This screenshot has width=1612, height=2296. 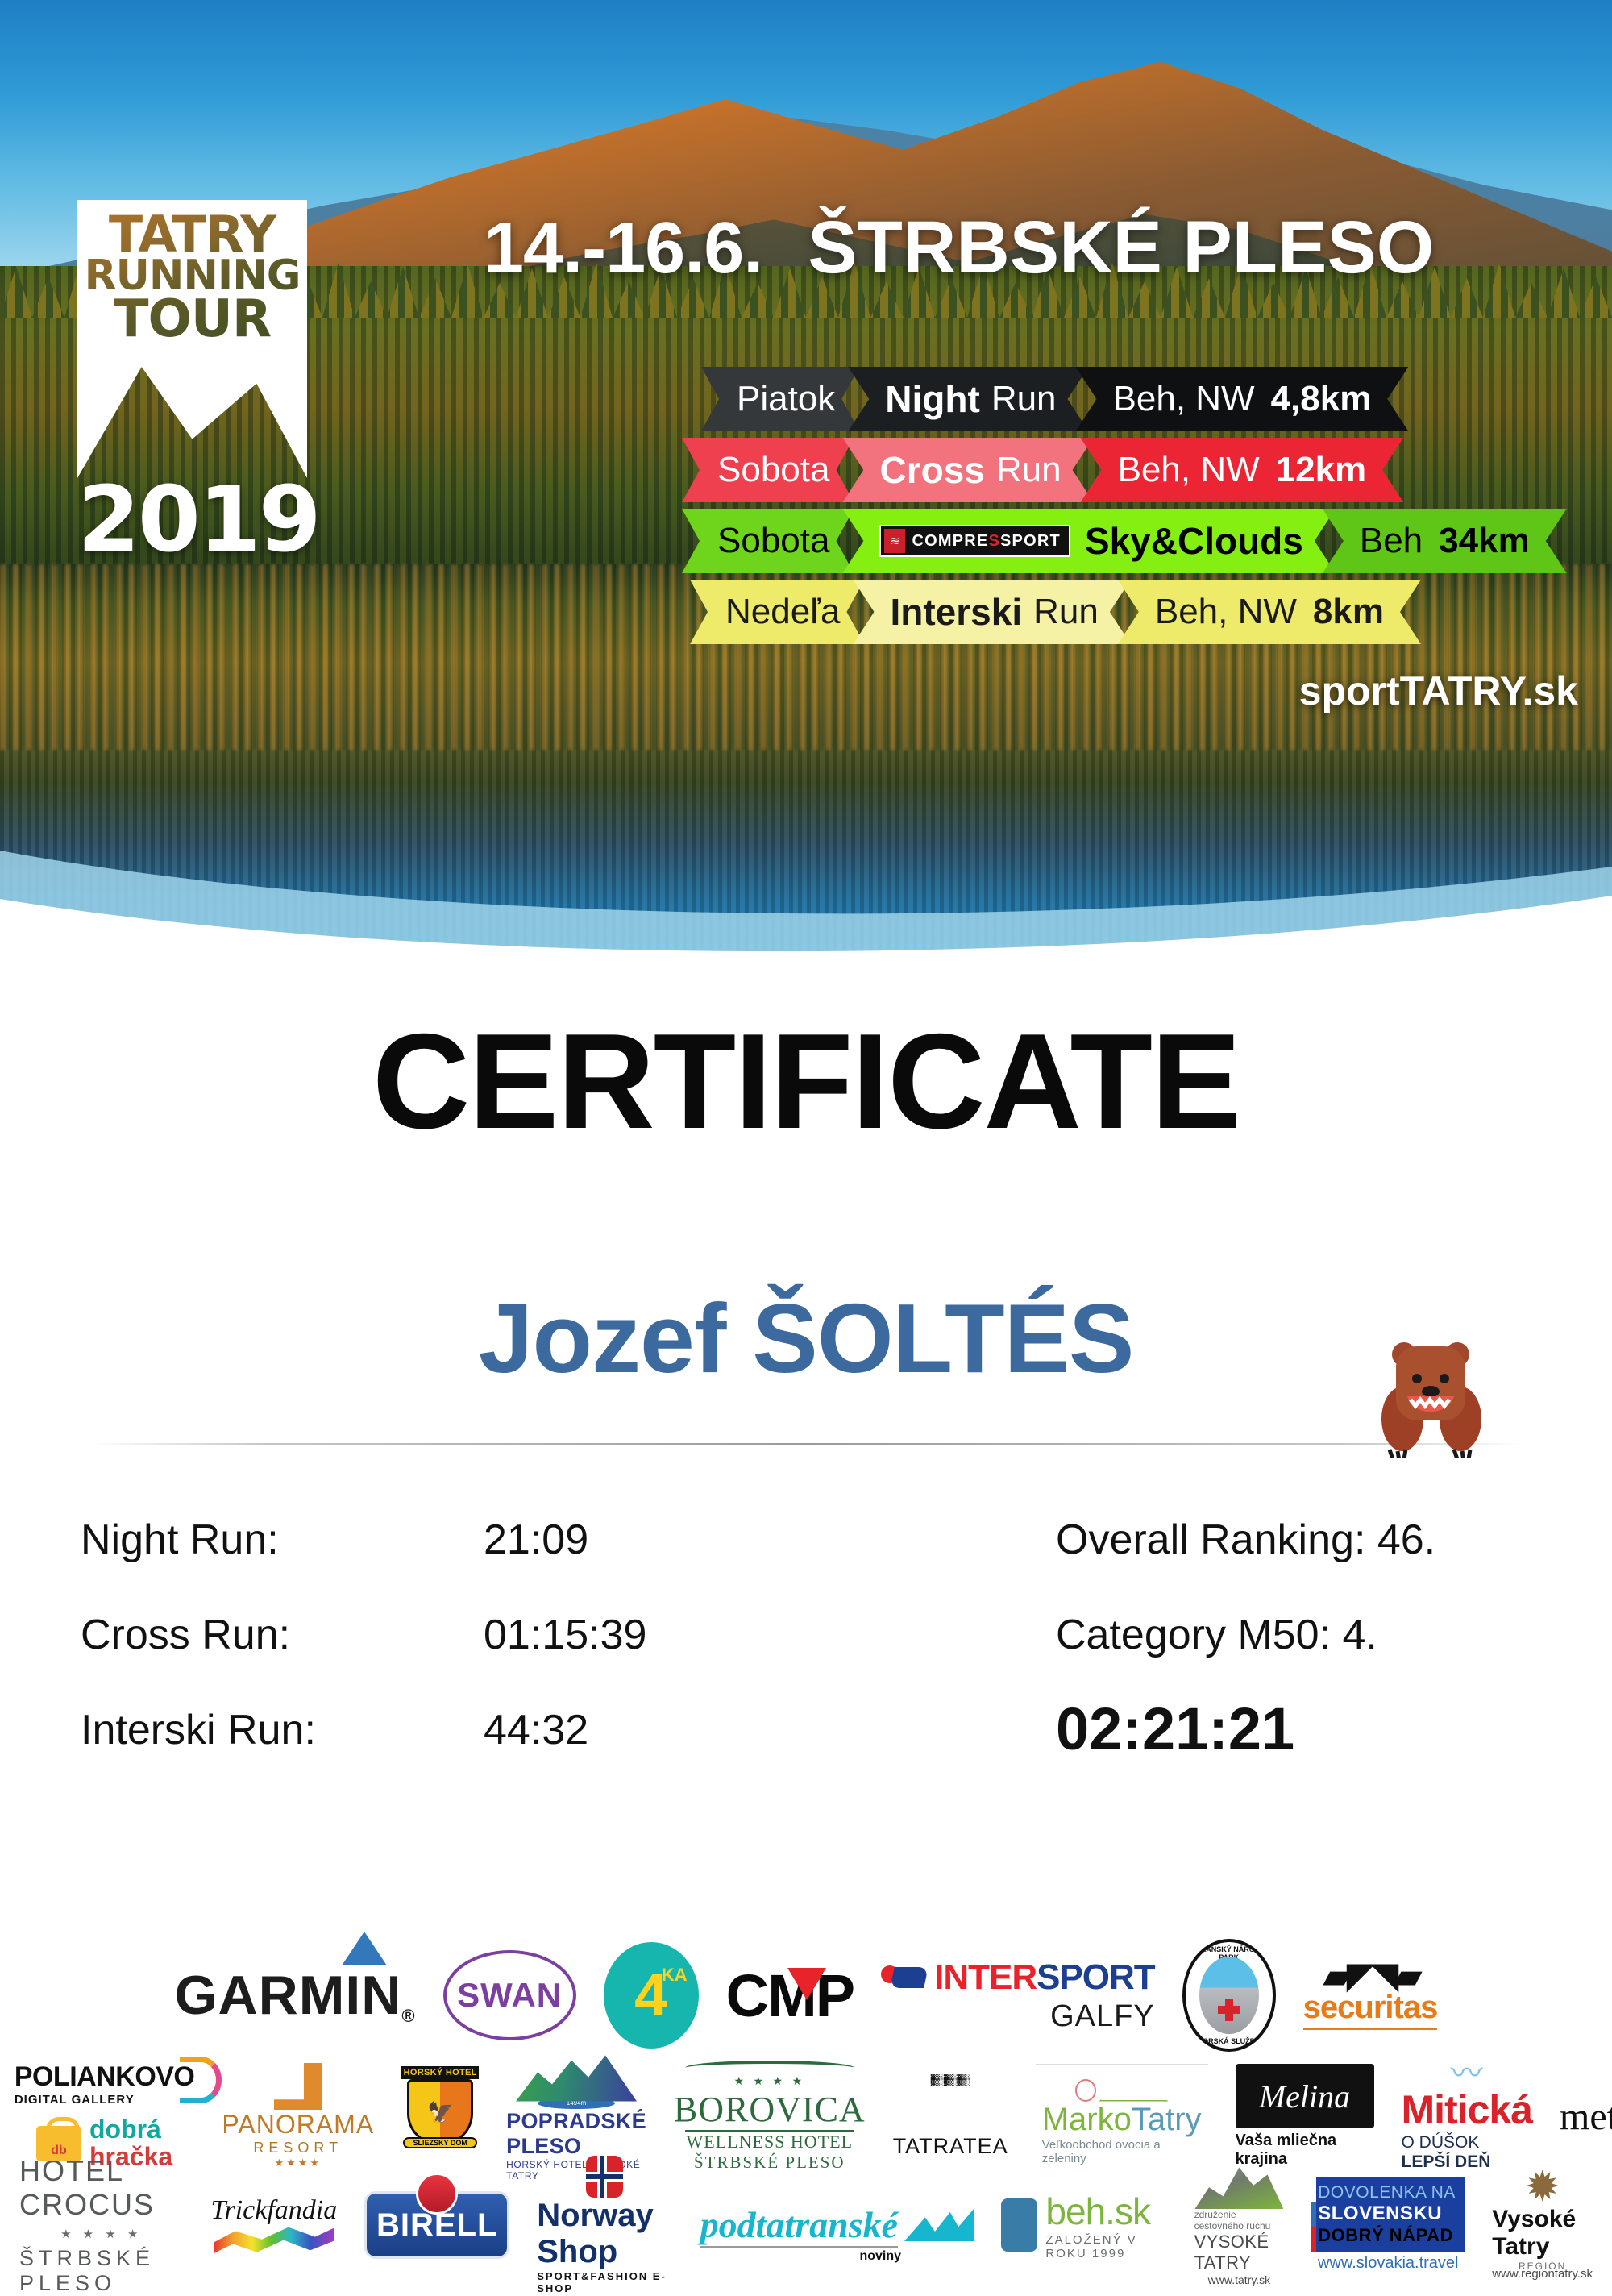 I want to click on sponsor-birell: BIRELL, so click(x=437, y=2225).